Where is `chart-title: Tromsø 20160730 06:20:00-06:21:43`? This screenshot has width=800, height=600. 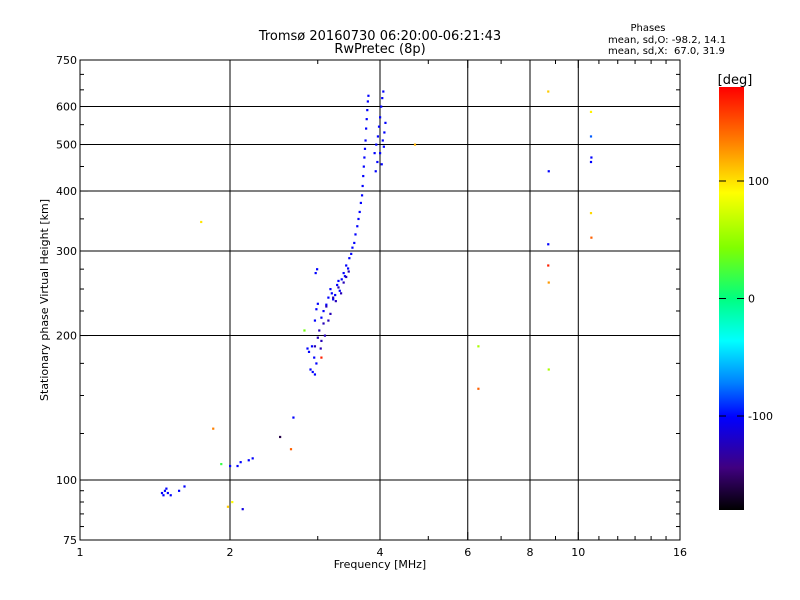
chart-title: Tromsø 20160730 06:20:00-06:21:43 is located at coordinates (379, 36).